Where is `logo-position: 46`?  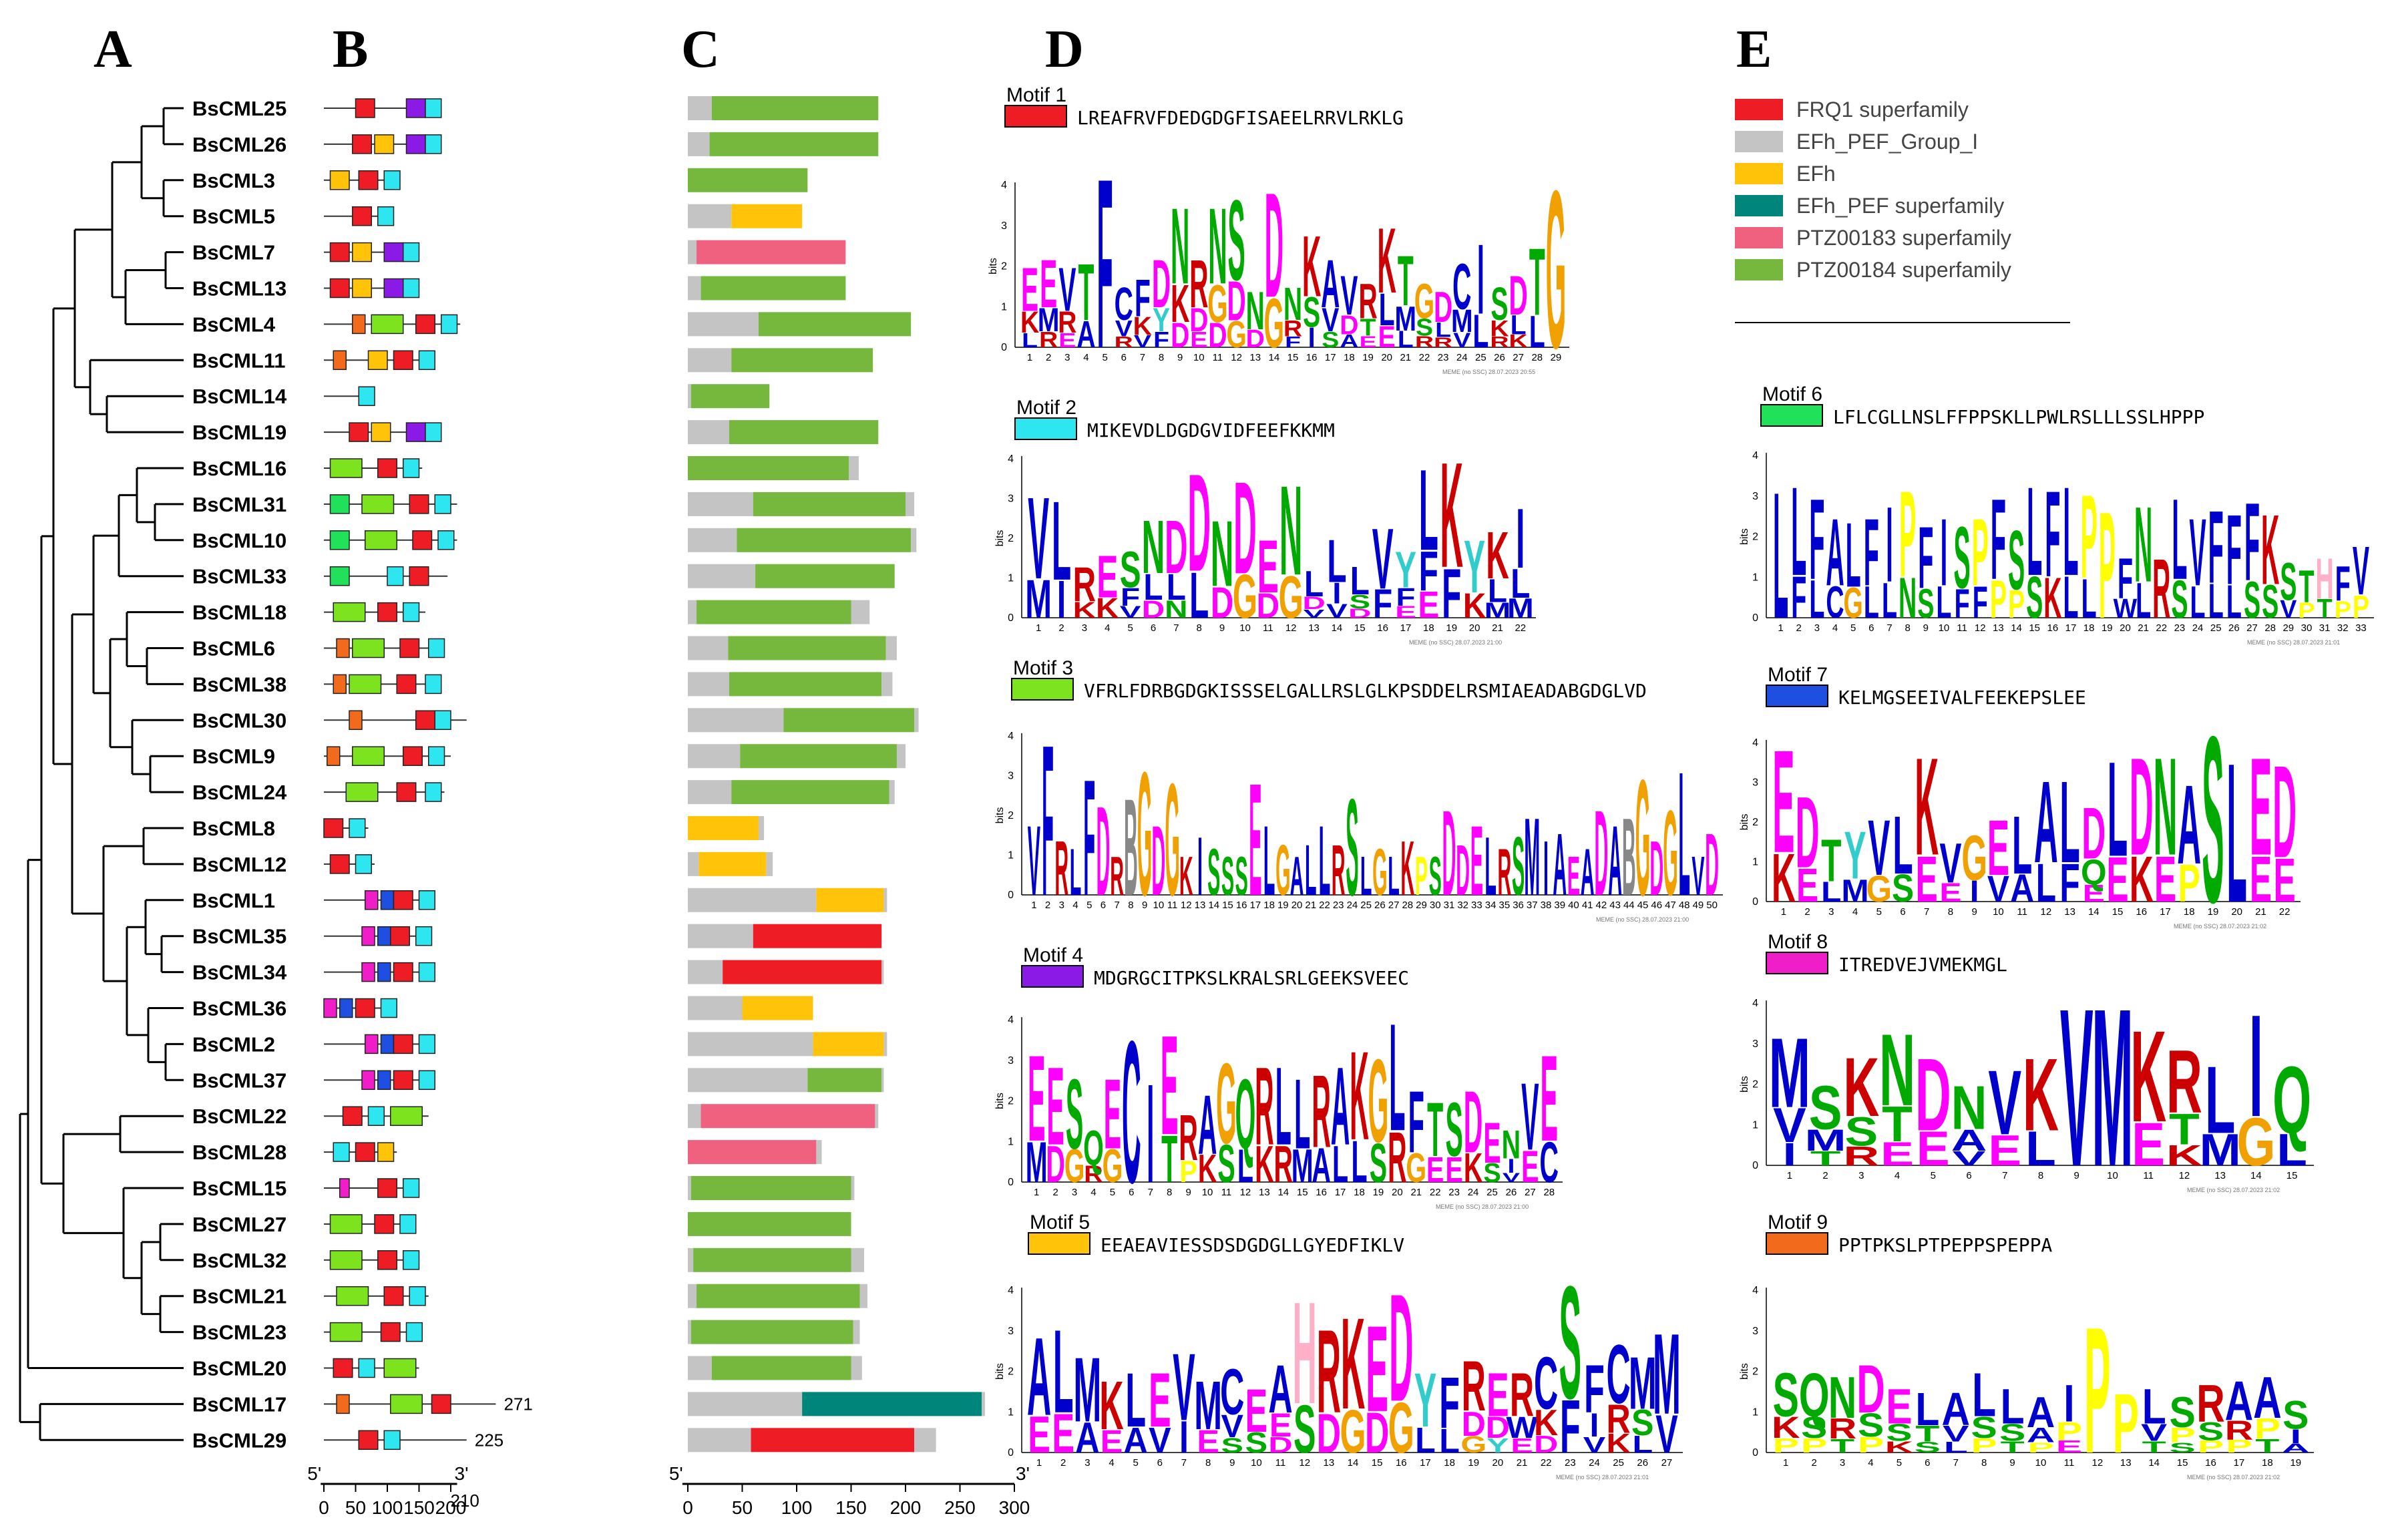 logo-position: 46 is located at coordinates (1657, 905).